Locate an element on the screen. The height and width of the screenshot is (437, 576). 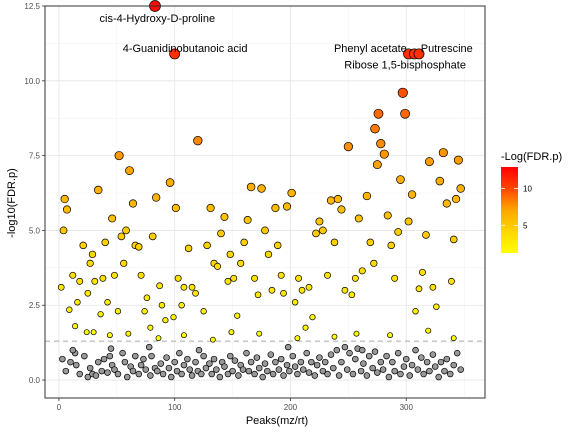
legend-title: -Log(FDR.p) is located at coordinates (531, 157).